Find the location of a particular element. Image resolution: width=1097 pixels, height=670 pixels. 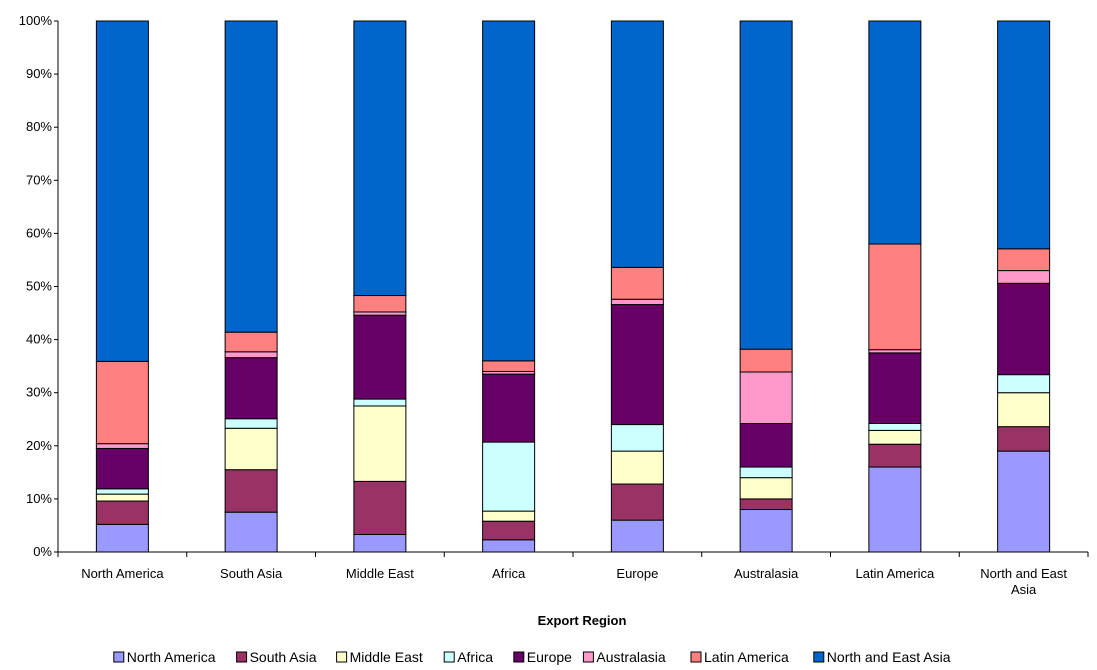

y-tick-label: 60% is located at coordinates (39, 232).